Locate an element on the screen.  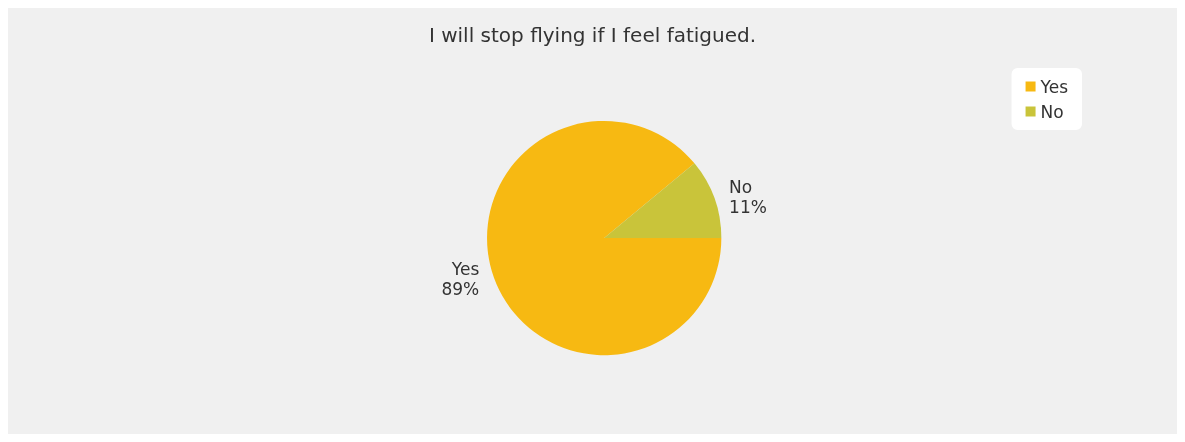
slice-label: No is located at coordinates (741, 186).